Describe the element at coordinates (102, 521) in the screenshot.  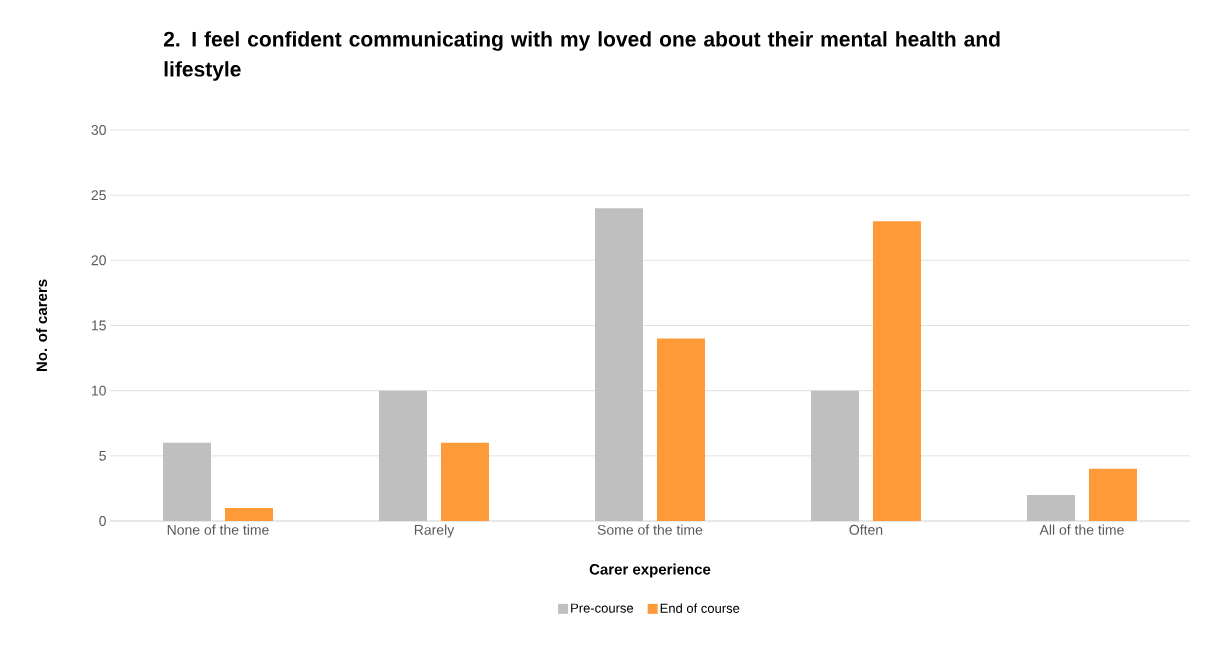
I see `y-tick-label: 0` at that location.